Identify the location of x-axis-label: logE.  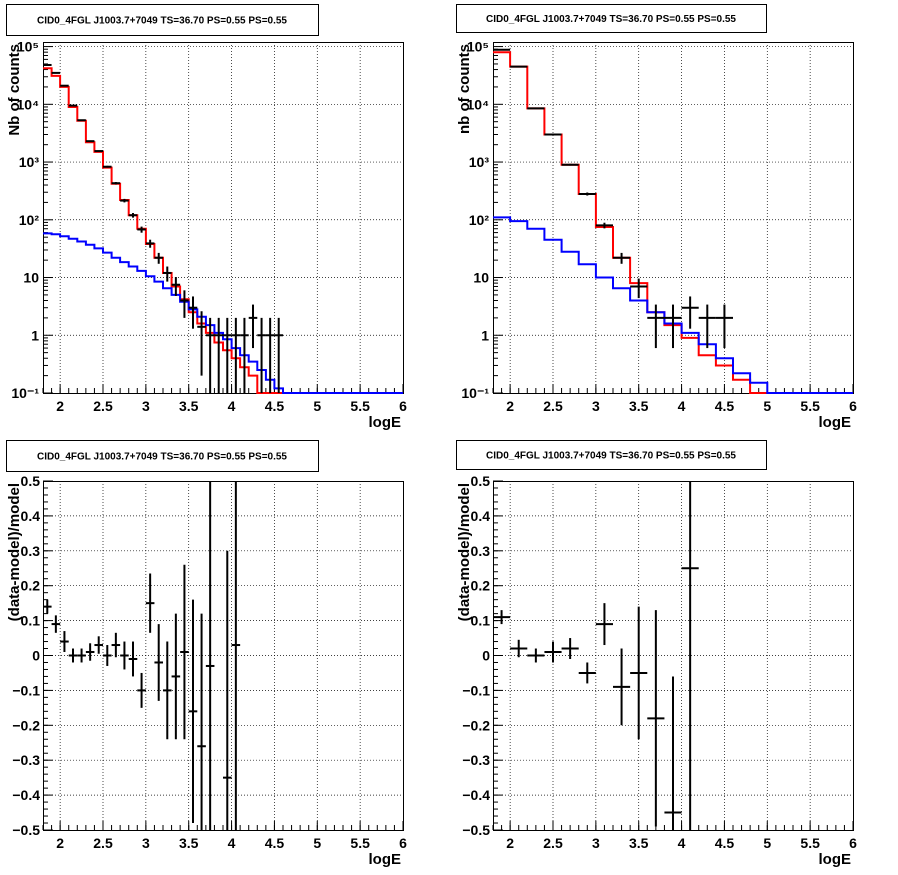
(385, 422).